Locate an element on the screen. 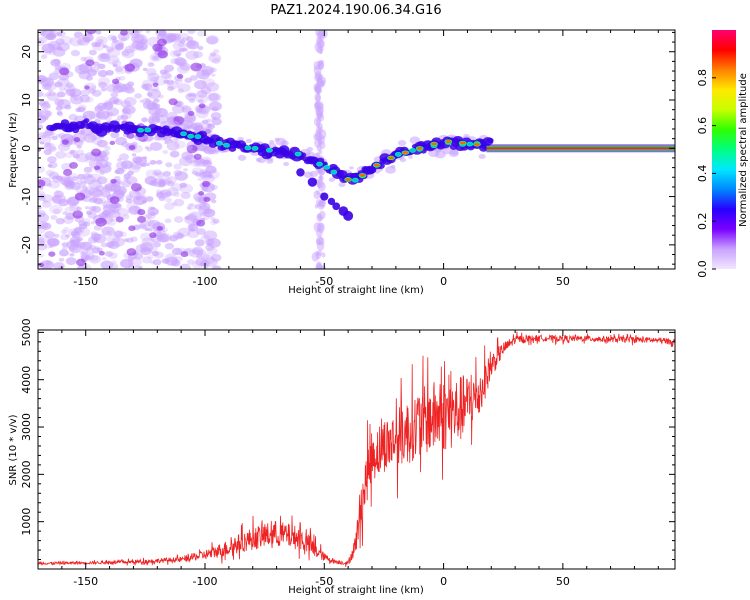  colorbar-label: Normalized spectral amplitude is located at coordinates (743, 150).